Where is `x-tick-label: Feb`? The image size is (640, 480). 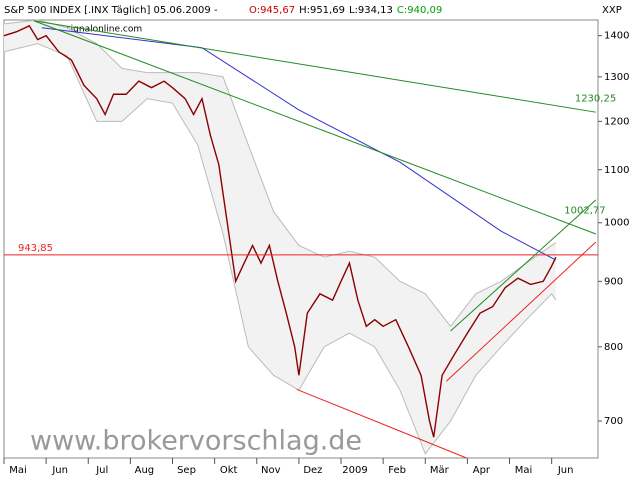
x-tick-label: Feb is located at coordinates (397, 470).